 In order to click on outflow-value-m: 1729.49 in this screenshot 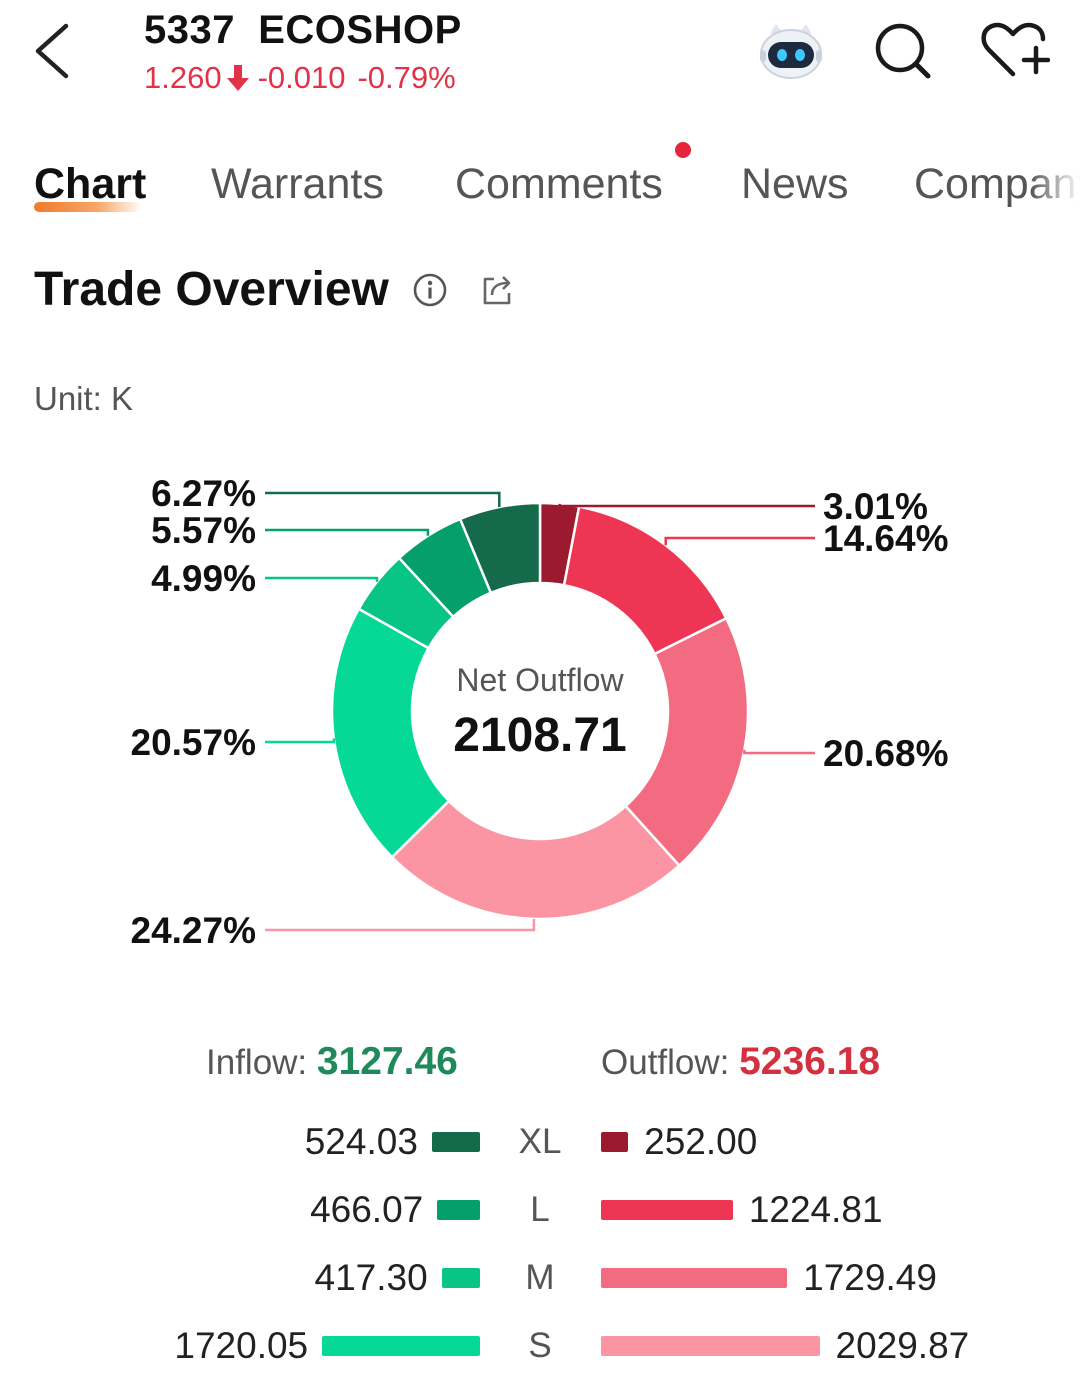, I will do `click(870, 1277)`.